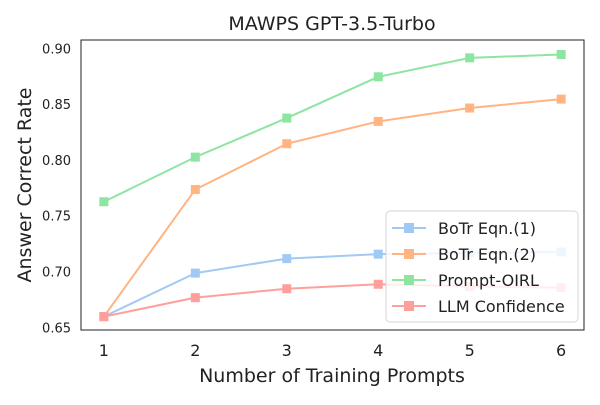  I want to click on x-tick-label-1: 1, so click(104, 350).